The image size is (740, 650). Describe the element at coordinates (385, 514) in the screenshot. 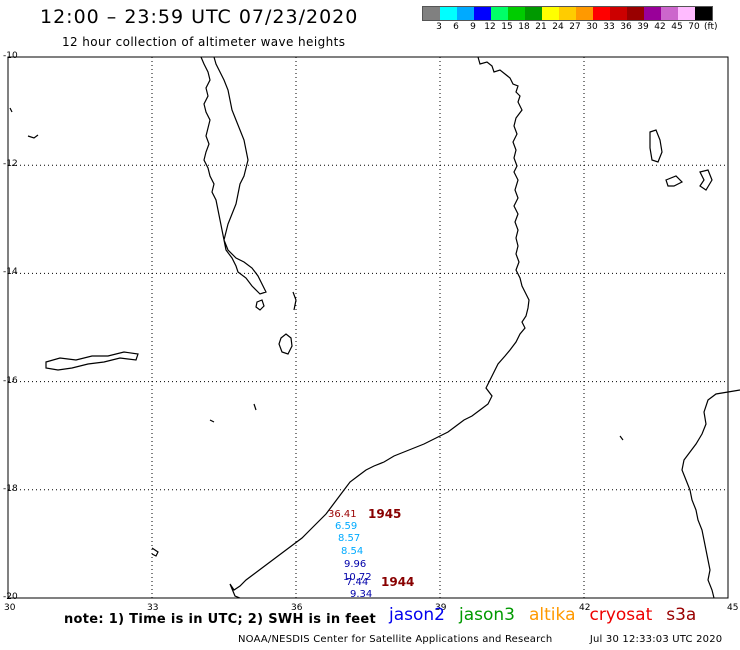

I see `pass-time-label: 1945` at that location.